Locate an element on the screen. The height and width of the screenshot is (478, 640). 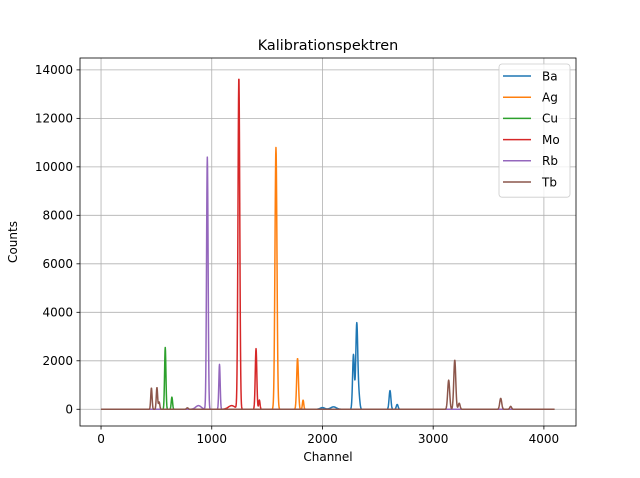
y-tick-label: 4000 is located at coordinates (57, 313).